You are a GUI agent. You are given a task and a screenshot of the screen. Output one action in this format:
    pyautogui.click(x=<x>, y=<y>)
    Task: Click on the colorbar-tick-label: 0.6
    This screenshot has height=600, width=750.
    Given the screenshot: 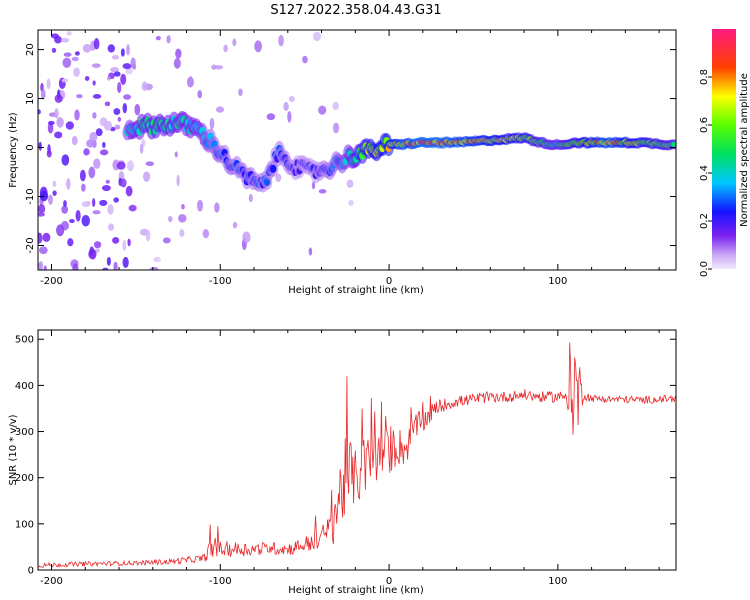 What is the action you would take?
    pyautogui.click(x=704, y=125)
    